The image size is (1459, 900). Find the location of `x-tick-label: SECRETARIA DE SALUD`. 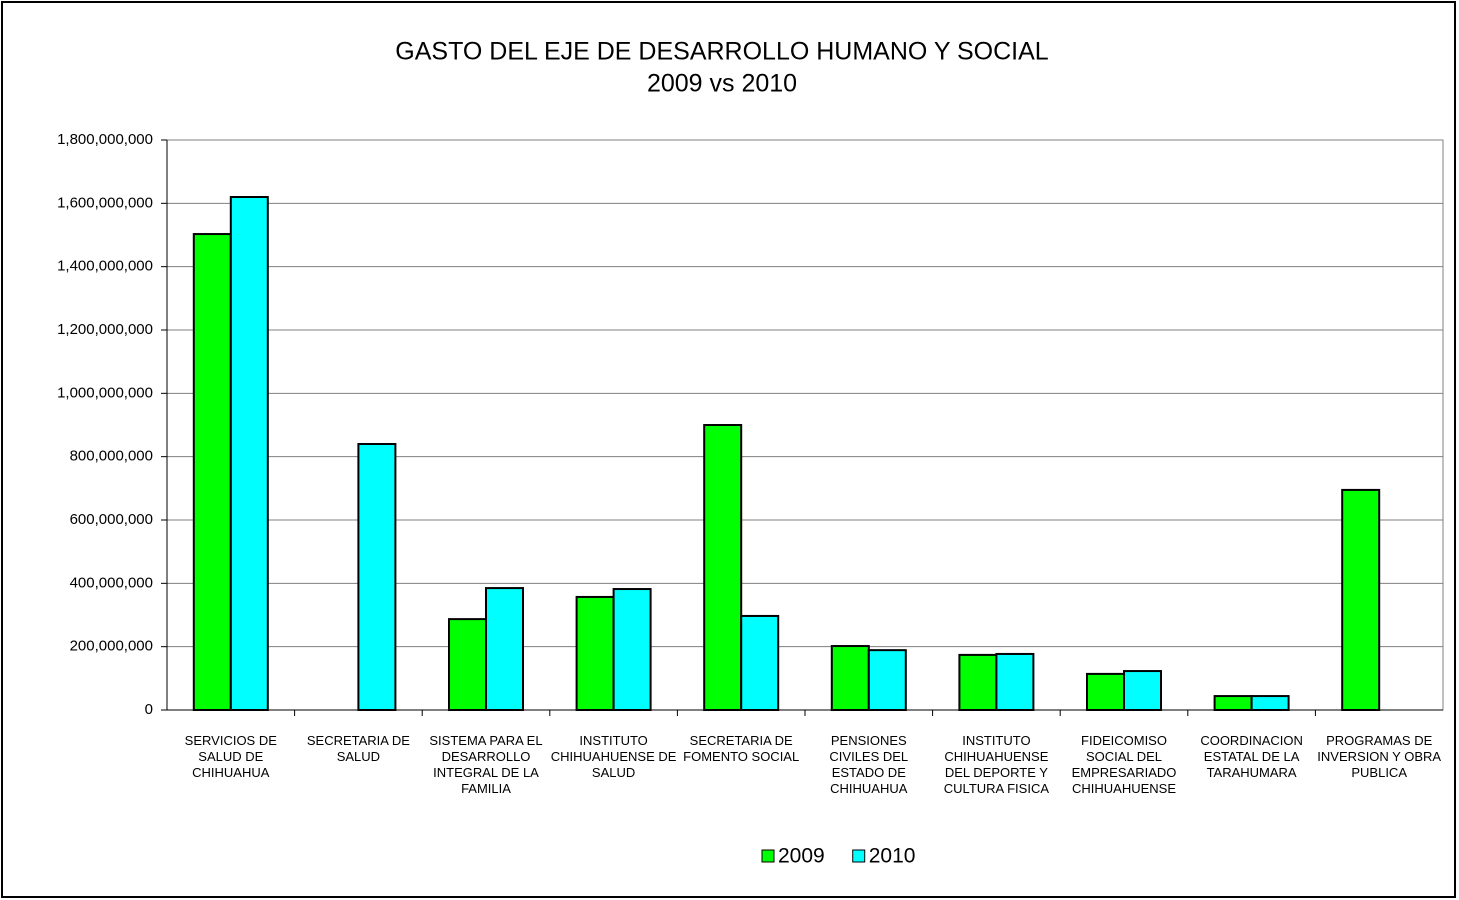

x-tick-label: SECRETARIA DE SALUD is located at coordinates (358, 748).